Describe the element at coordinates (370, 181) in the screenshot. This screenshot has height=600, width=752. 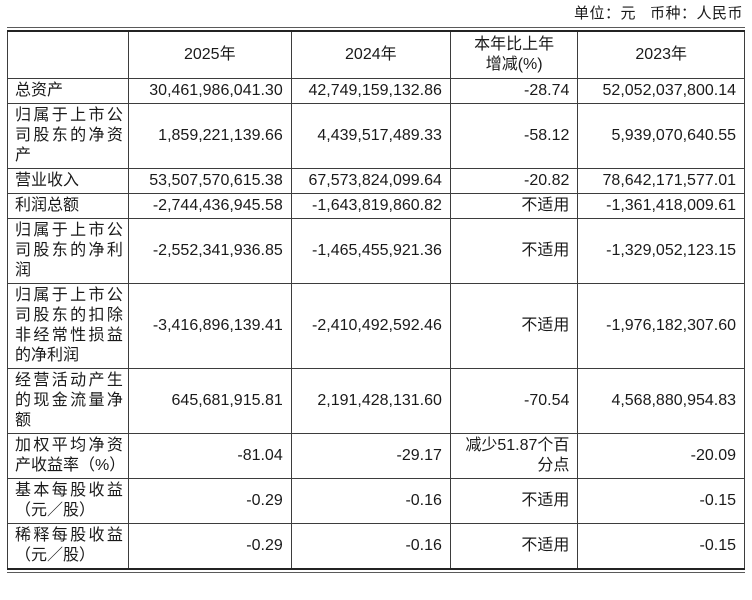
I see `cell-2024: 67,573,824,099.64` at that location.